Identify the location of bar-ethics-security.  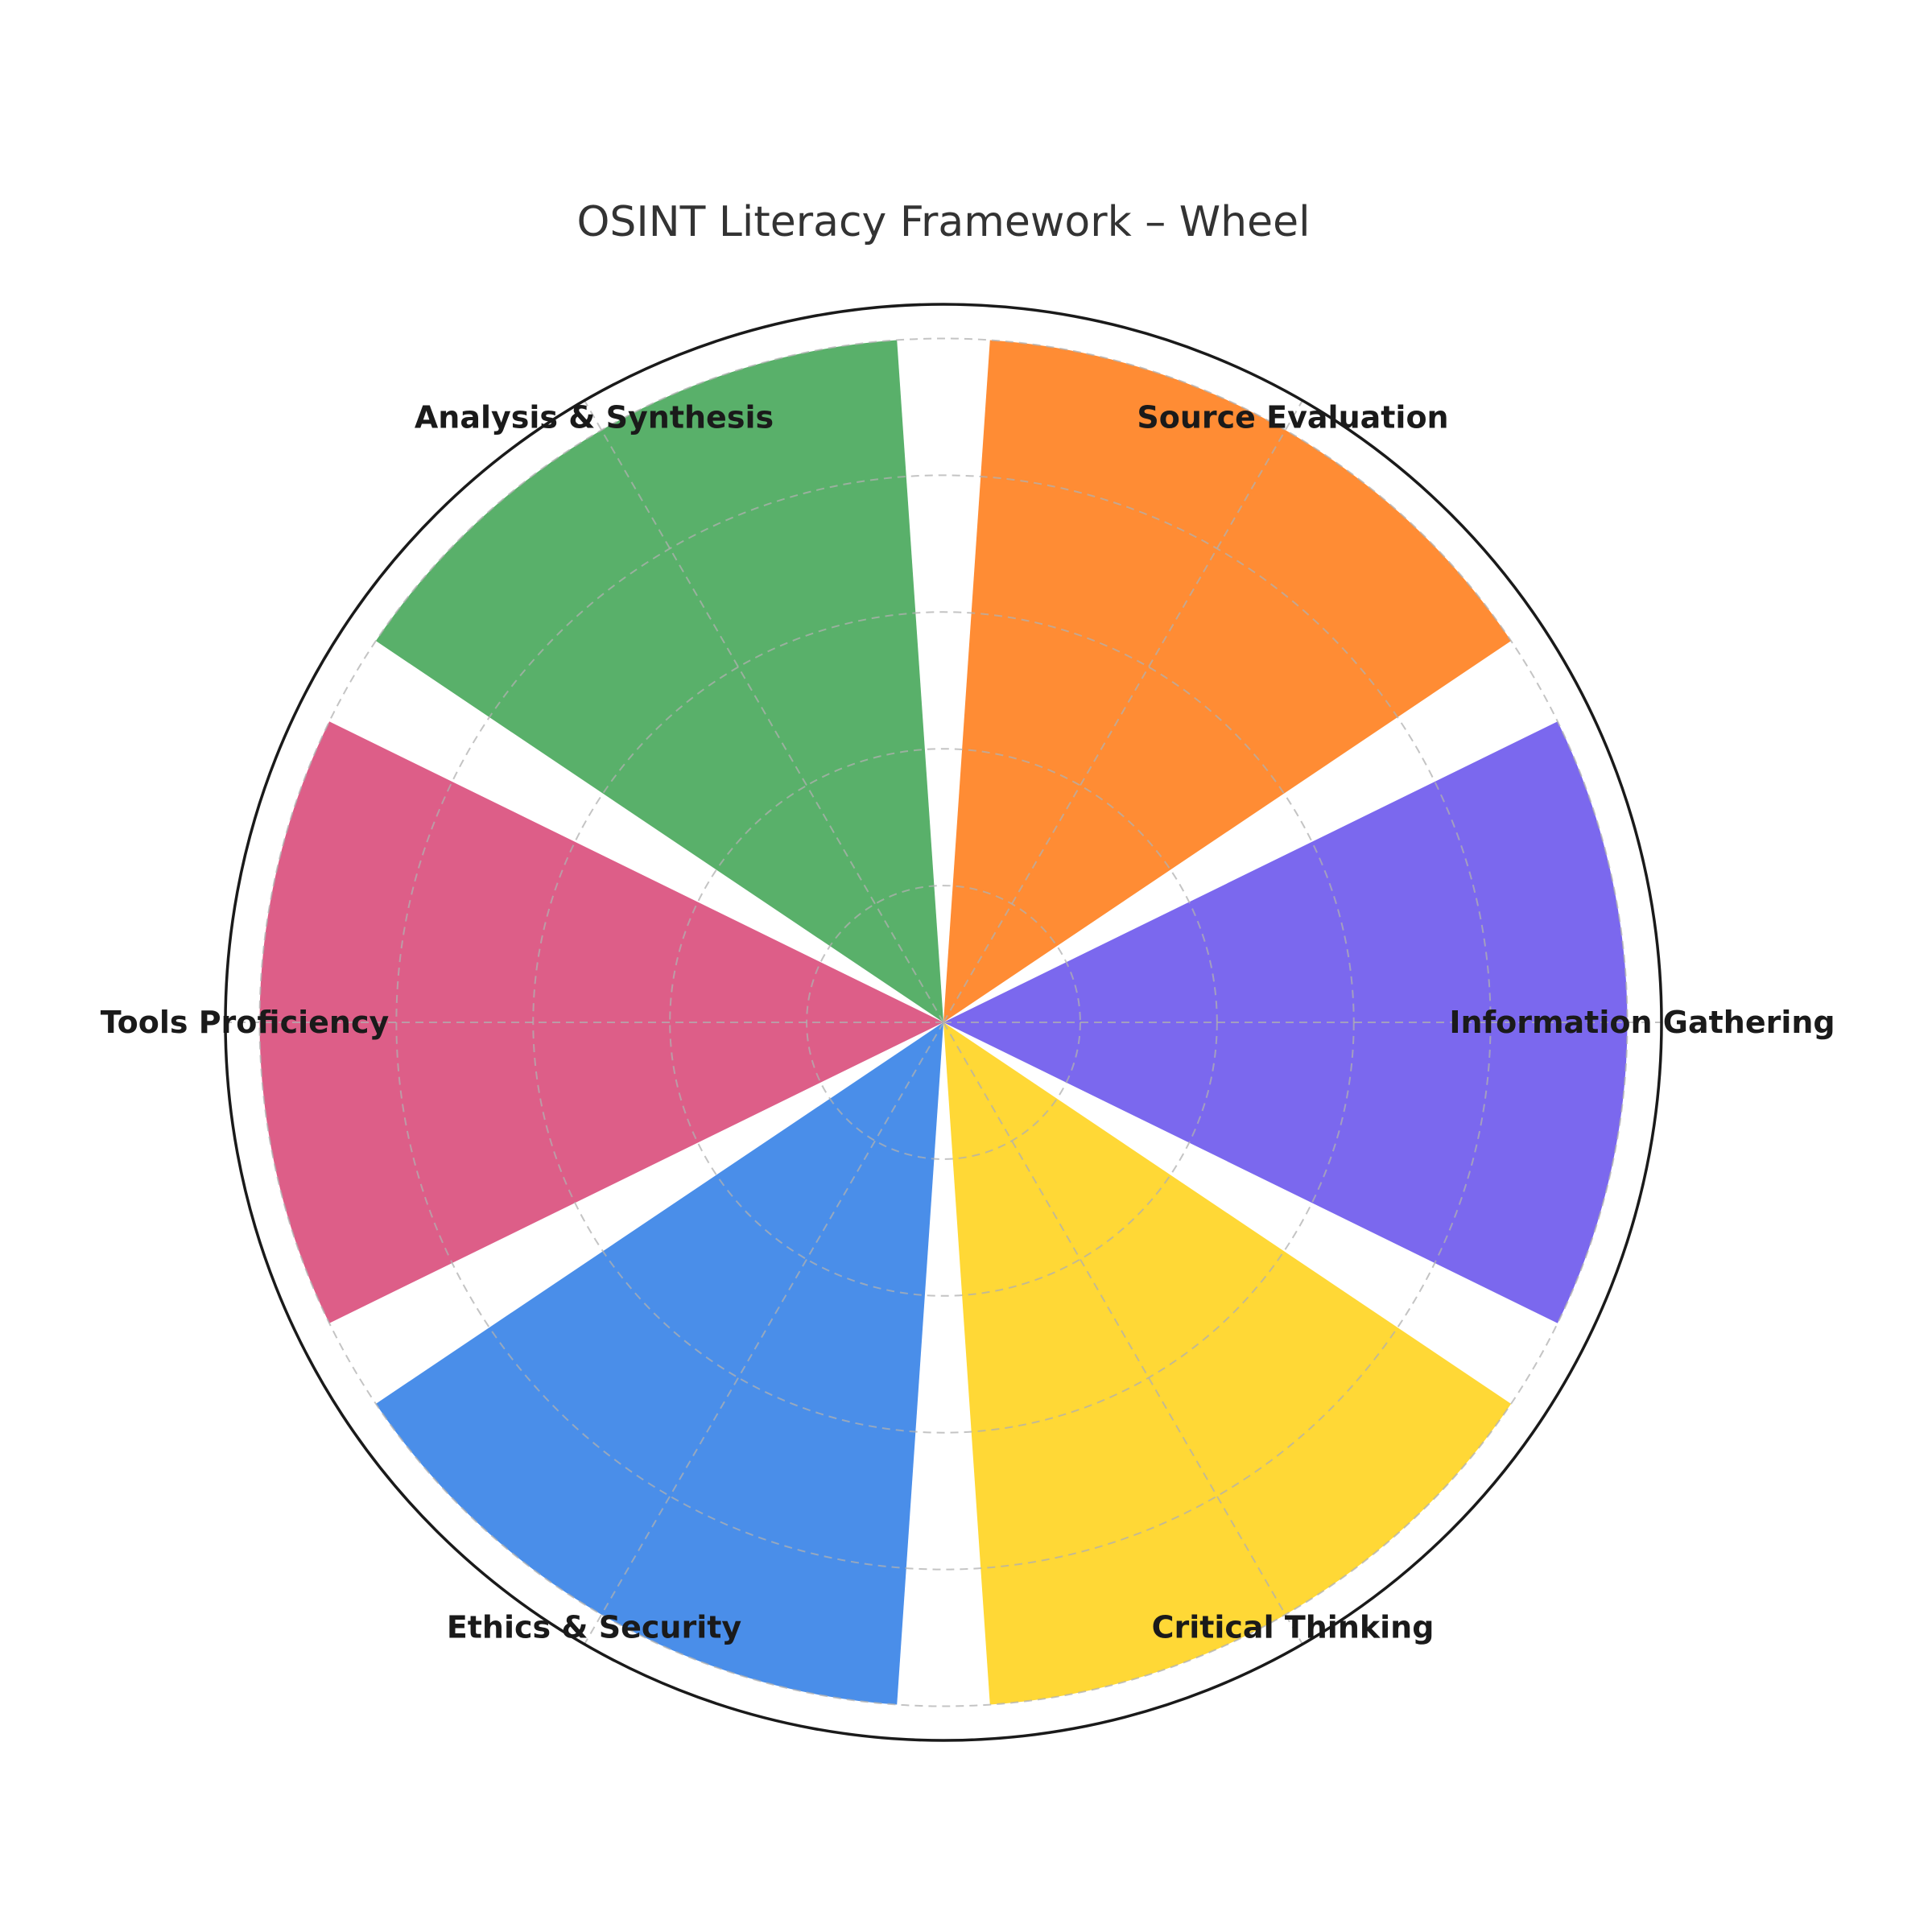
(659, 1363).